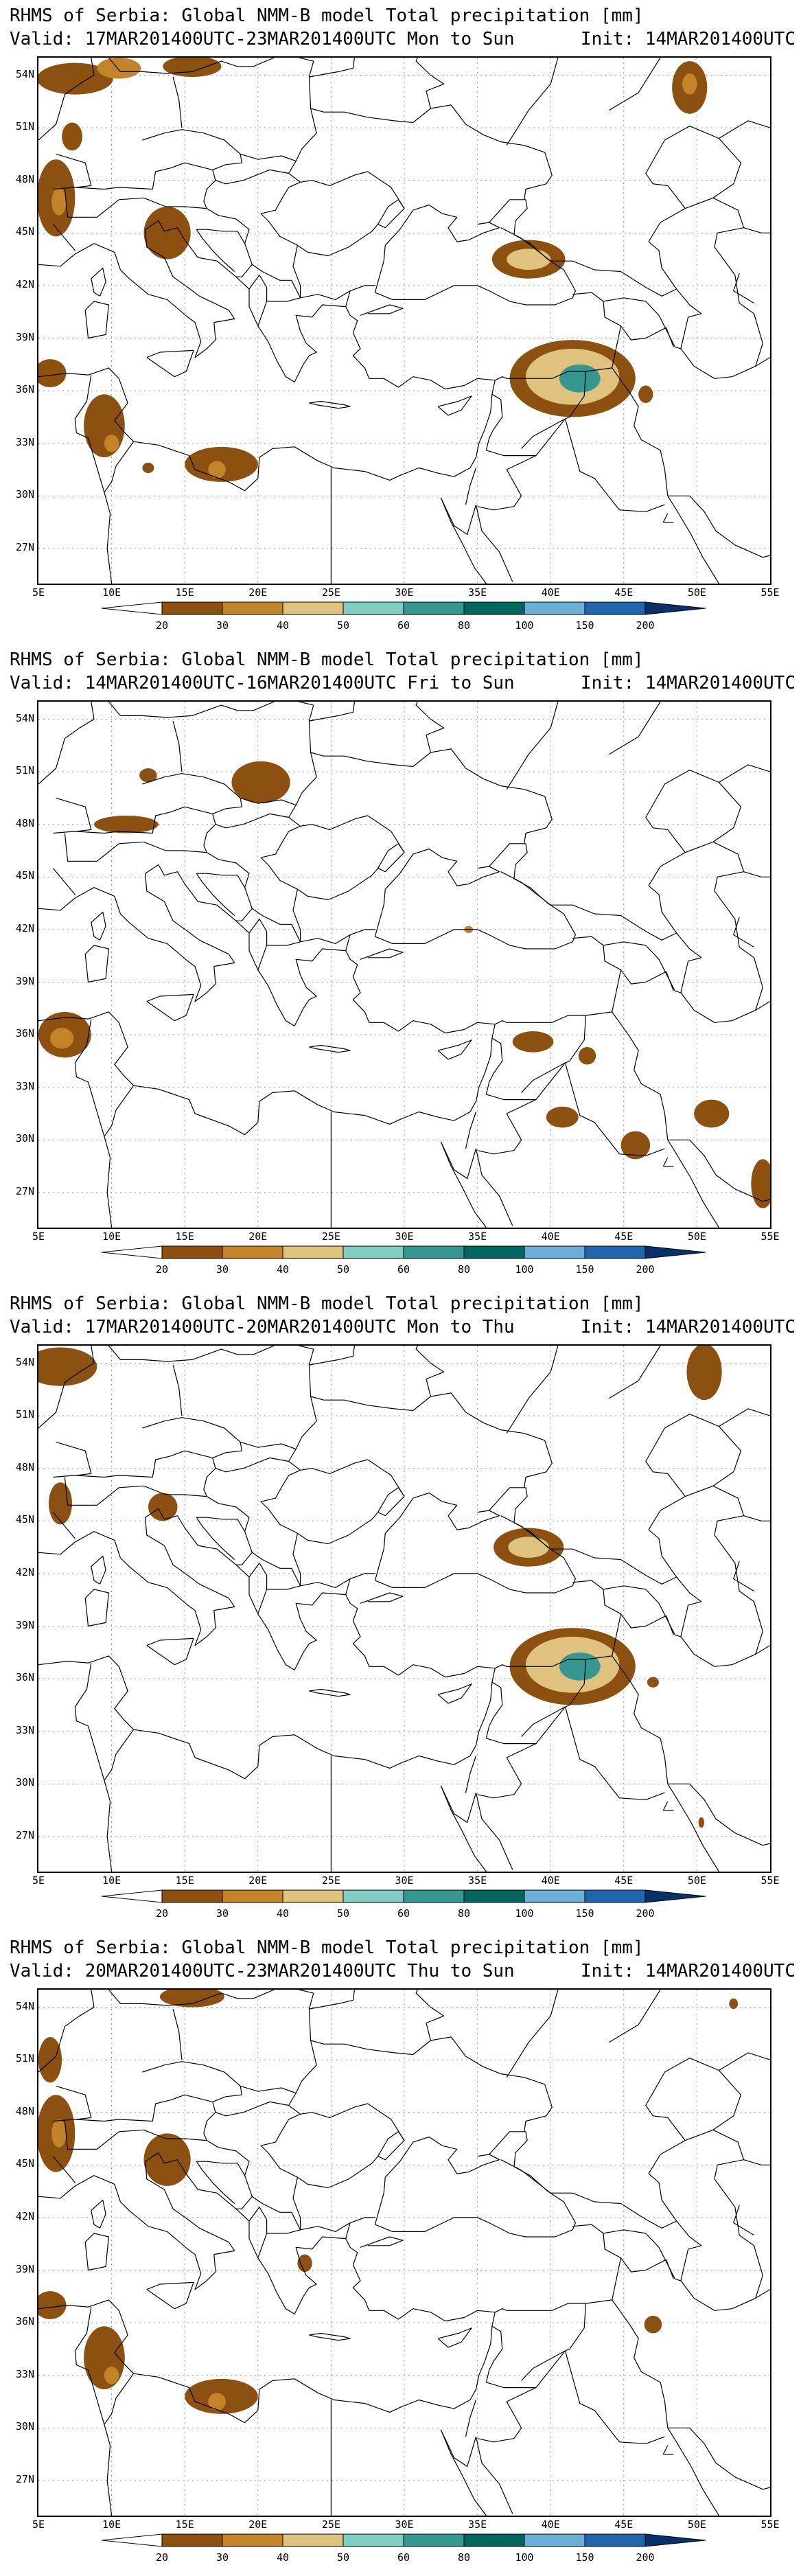 Image resolution: width=801 pixels, height=2576 pixels. I want to click on longitude-tick-label: 10E, so click(111, 592).